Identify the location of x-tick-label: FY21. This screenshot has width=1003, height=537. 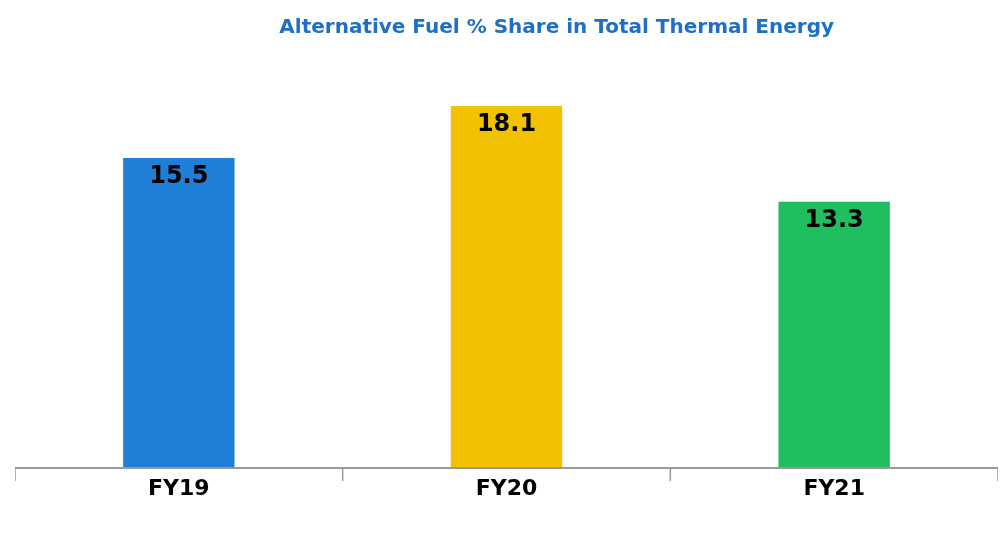
(834, 488).